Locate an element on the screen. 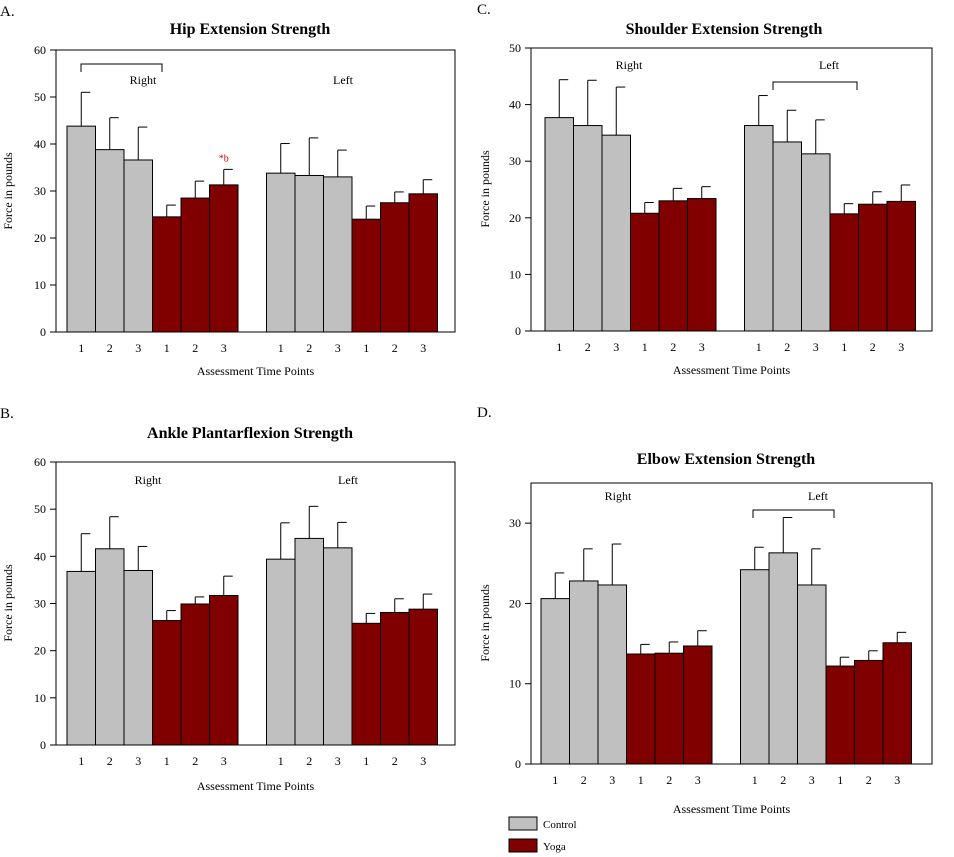 Image resolution: width=954 pixels, height=857 pixels. panel-letter: A. is located at coordinates (7, 12).